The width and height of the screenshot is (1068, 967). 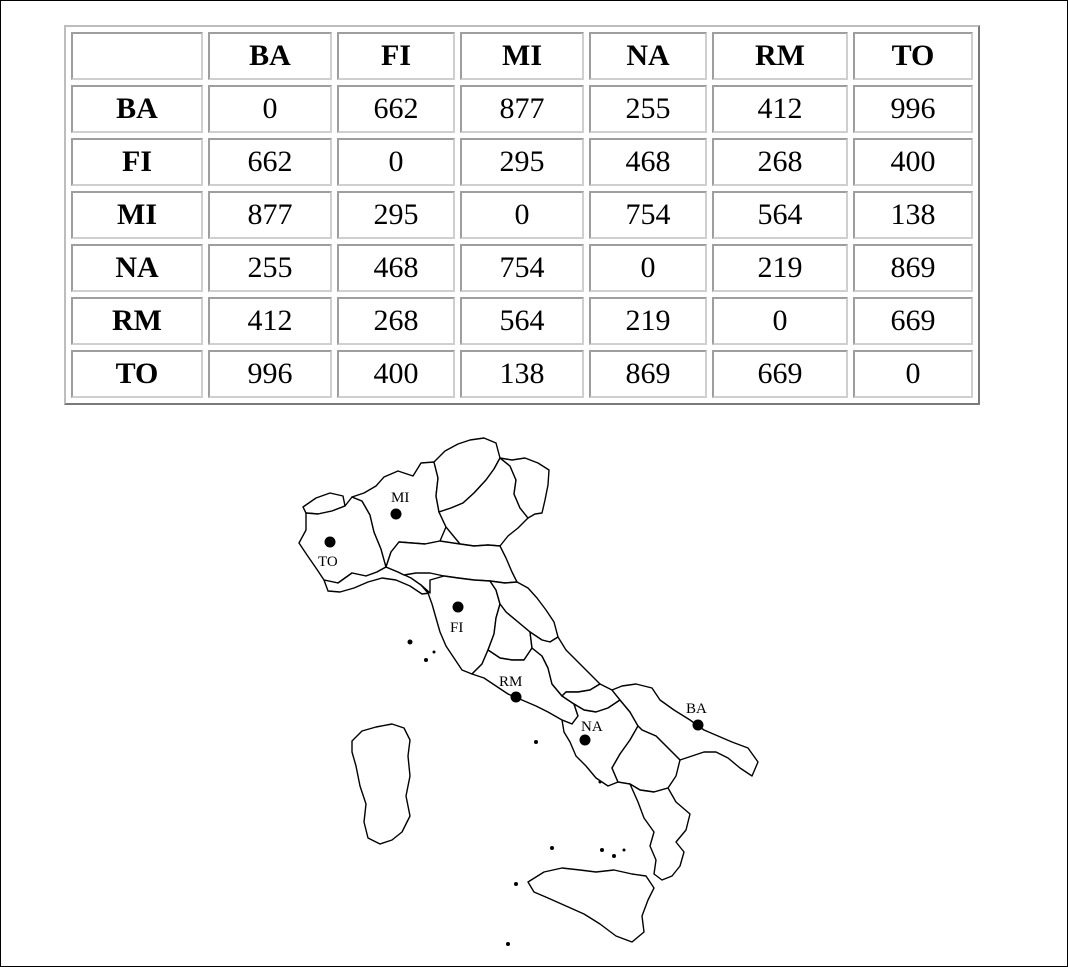 I want to click on city-dot-mi, so click(x=396, y=514).